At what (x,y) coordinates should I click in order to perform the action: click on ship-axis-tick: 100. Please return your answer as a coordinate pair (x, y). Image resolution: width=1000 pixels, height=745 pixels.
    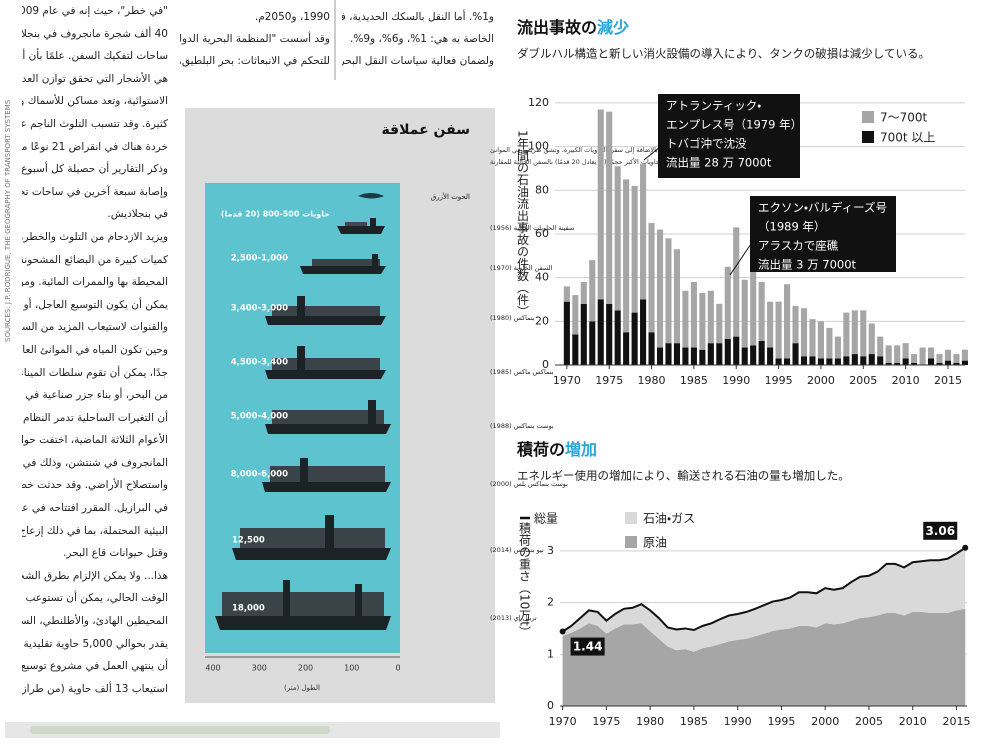
    Looking at the image, I should click on (351, 668).